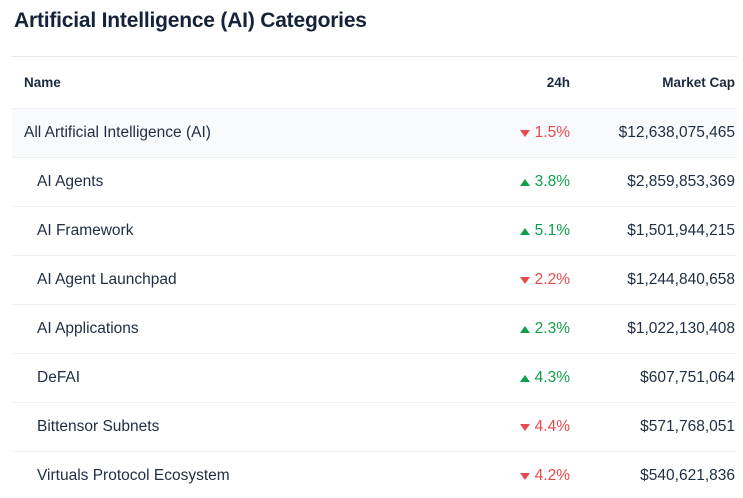  What do you see at coordinates (107, 279) in the screenshot?
I see `category-name: AI Agent Launchpad` at bounding box center [107, 279].